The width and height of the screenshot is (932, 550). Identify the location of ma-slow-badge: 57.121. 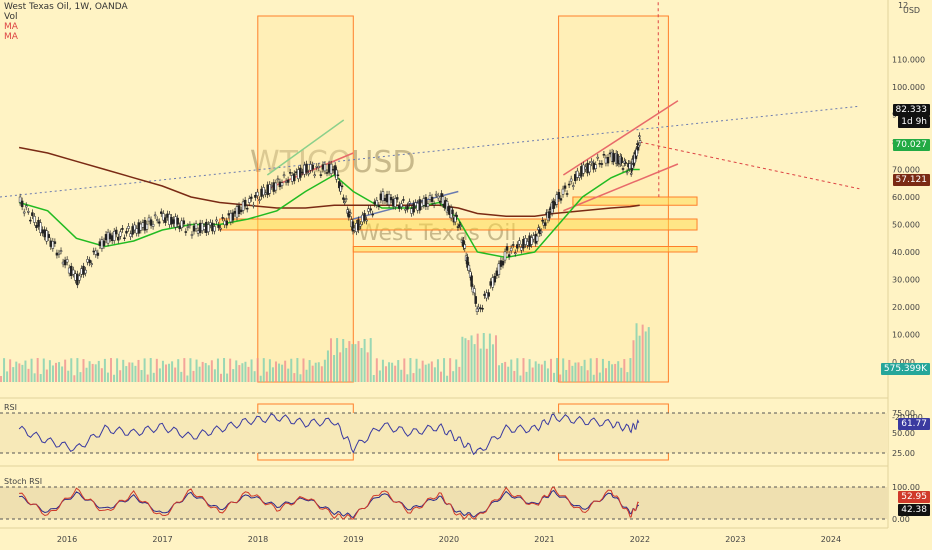
(911, 180).